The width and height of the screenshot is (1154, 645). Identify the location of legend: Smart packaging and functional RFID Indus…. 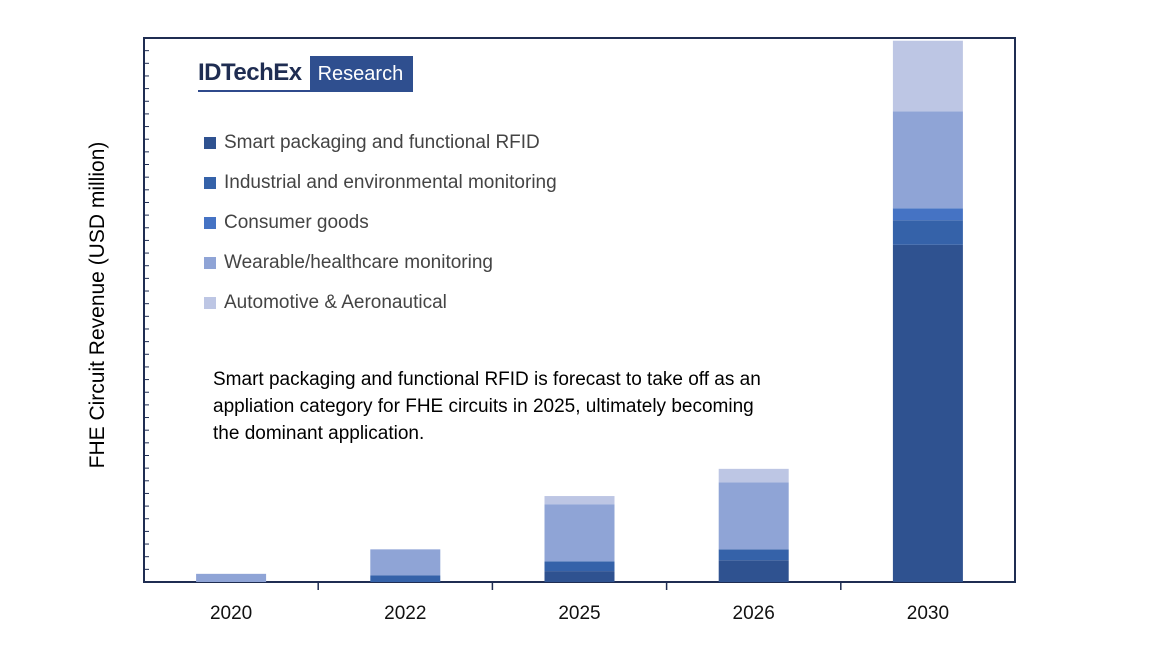
(380, 223).